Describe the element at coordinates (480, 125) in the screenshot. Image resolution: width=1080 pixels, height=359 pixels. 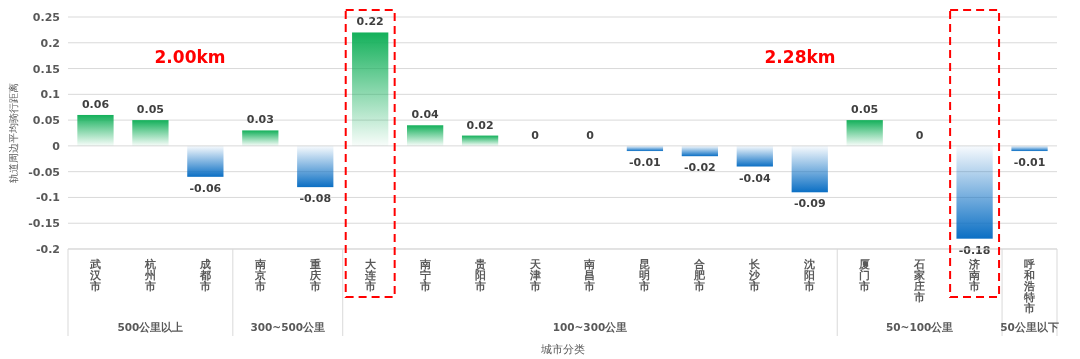
I see `data-label: 0.02` at that location.